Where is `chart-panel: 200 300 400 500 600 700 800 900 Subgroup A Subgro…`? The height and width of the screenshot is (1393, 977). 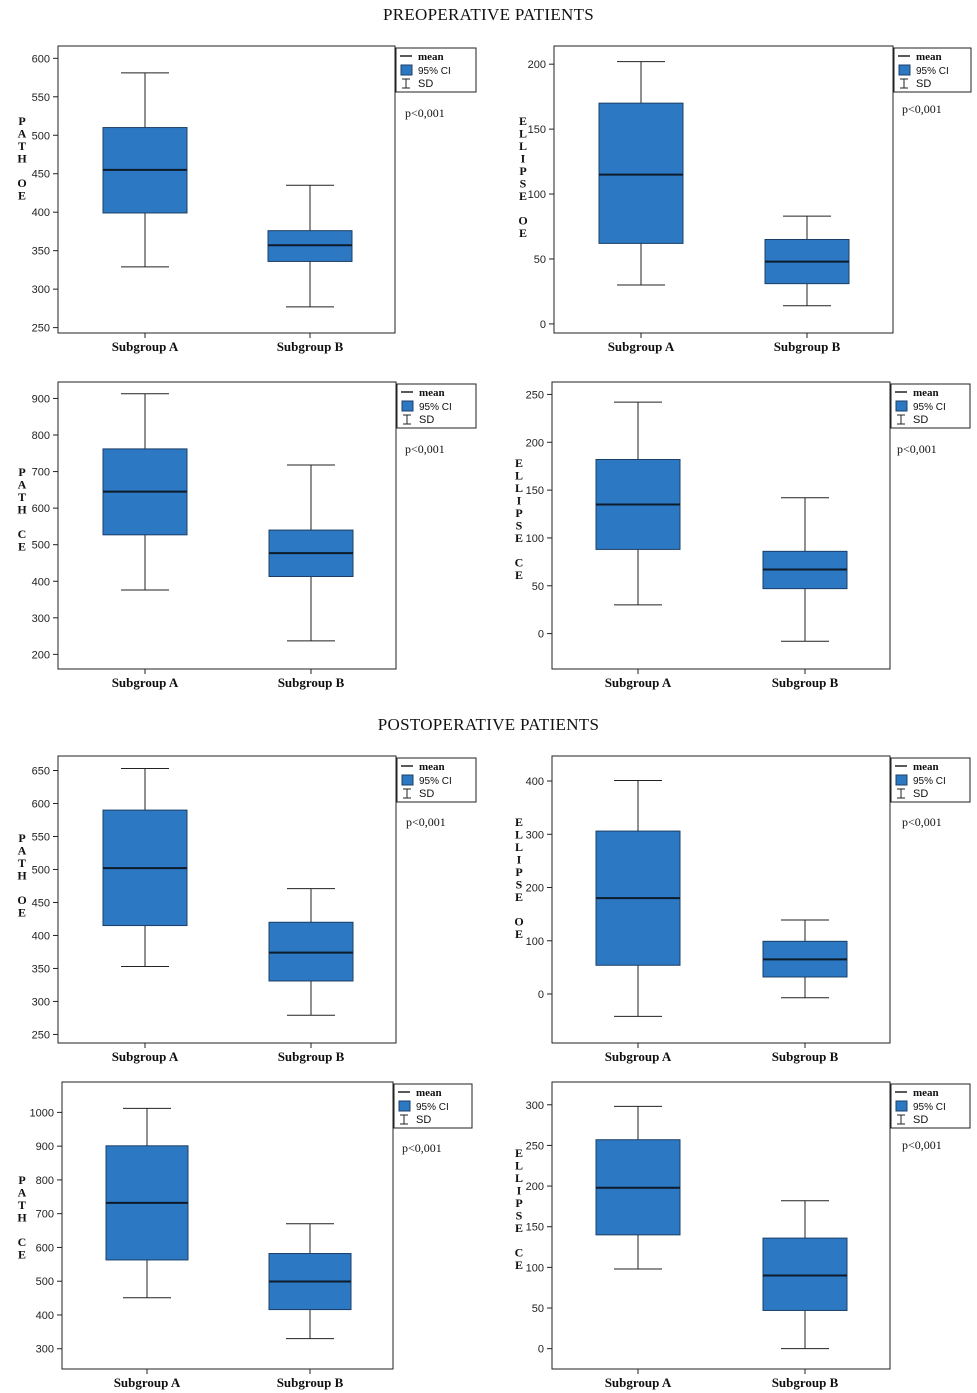
chart-panel: 200 300 400 500 600 700 800 900 Subgroup A Subgro… is located at coordinates (247, 535).